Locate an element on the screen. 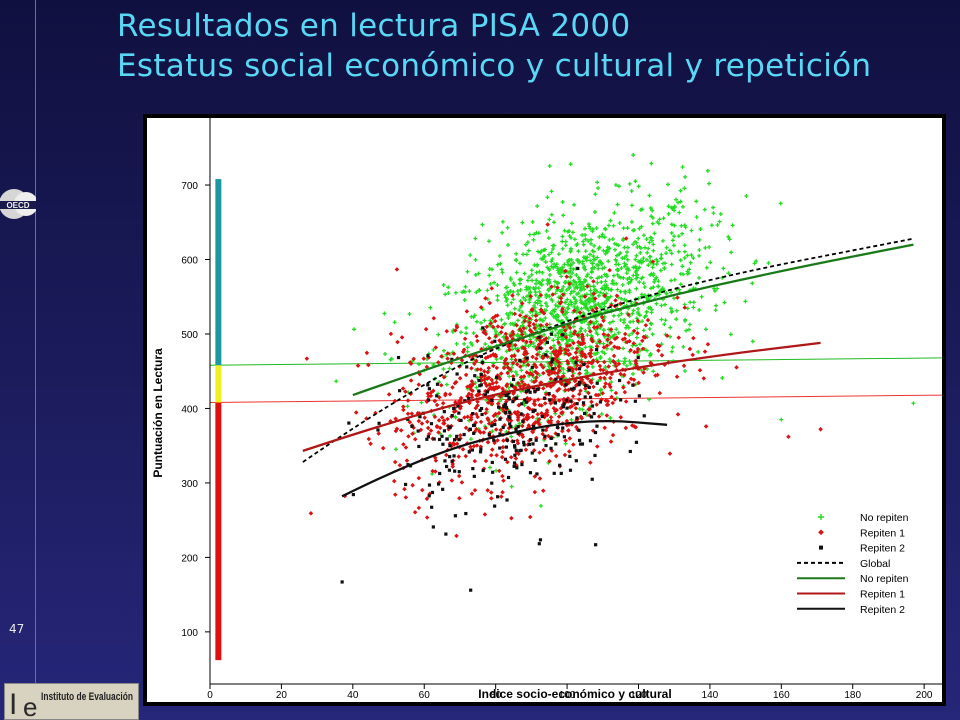 The image size is (960, 720). legend-marker-no-repiten is located at coordinates (821, 517).